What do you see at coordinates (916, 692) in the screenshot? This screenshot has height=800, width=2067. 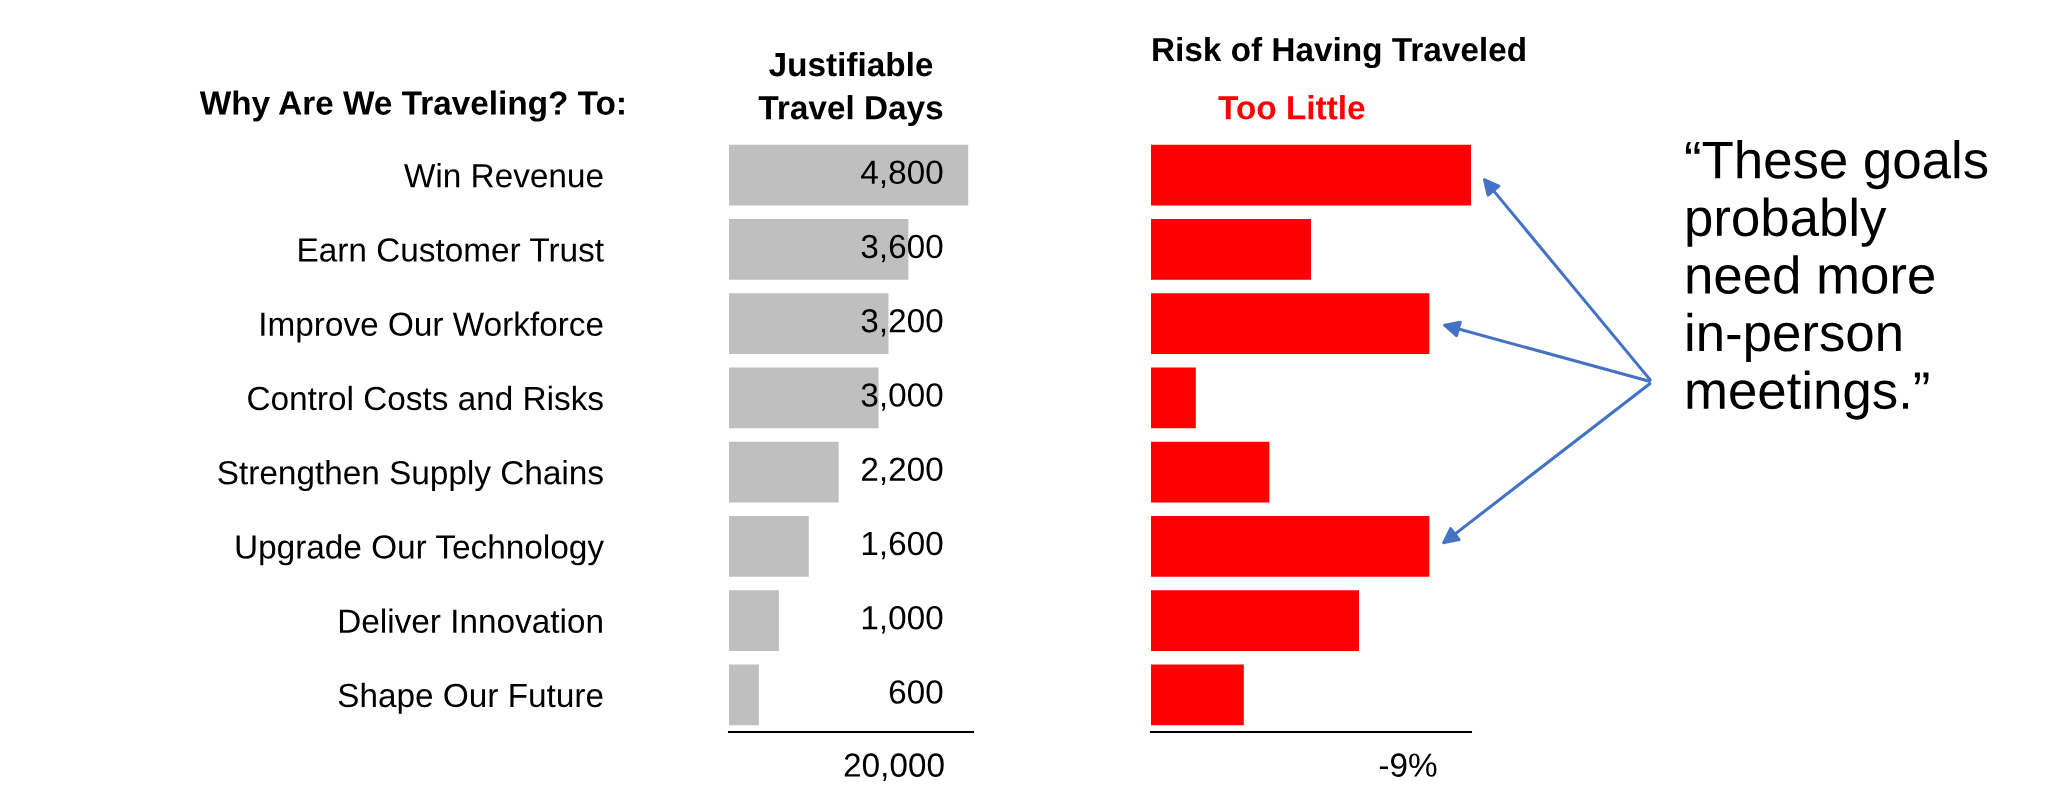 I see `data-label: 600` at bounding box center [916, 692].